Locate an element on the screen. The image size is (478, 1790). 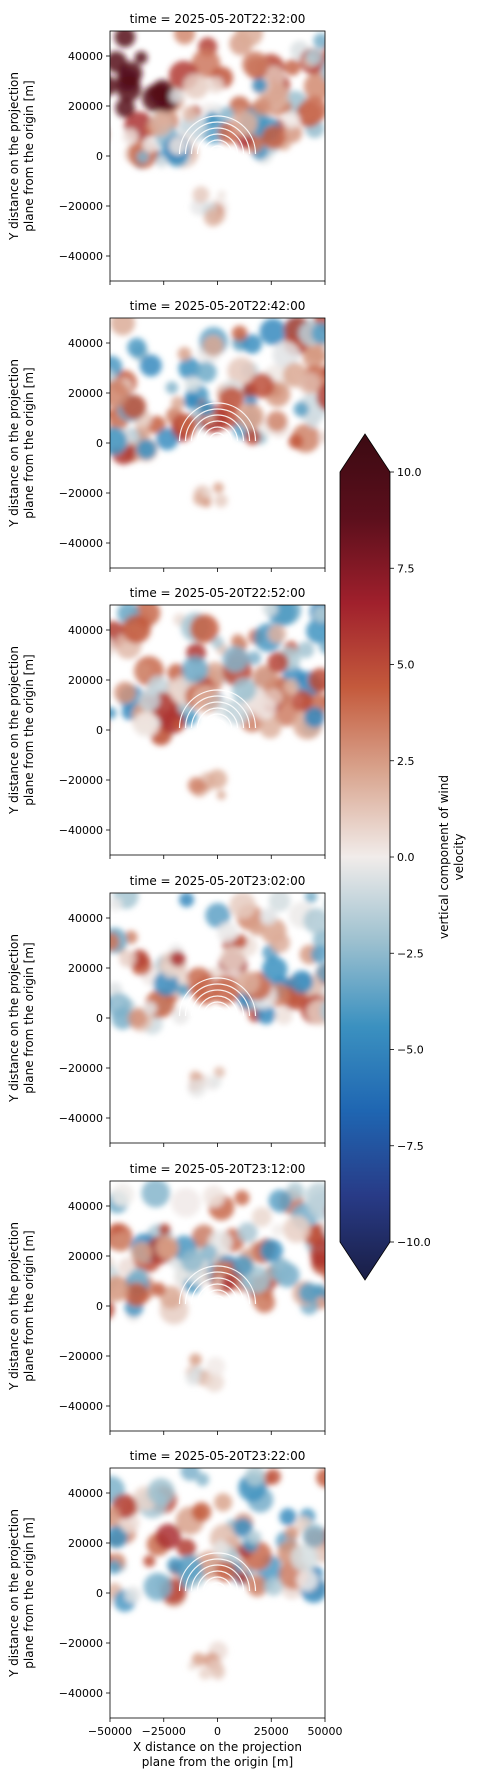
colorbar-label-line: vertical component of wind is located at coordinates (444, 857).